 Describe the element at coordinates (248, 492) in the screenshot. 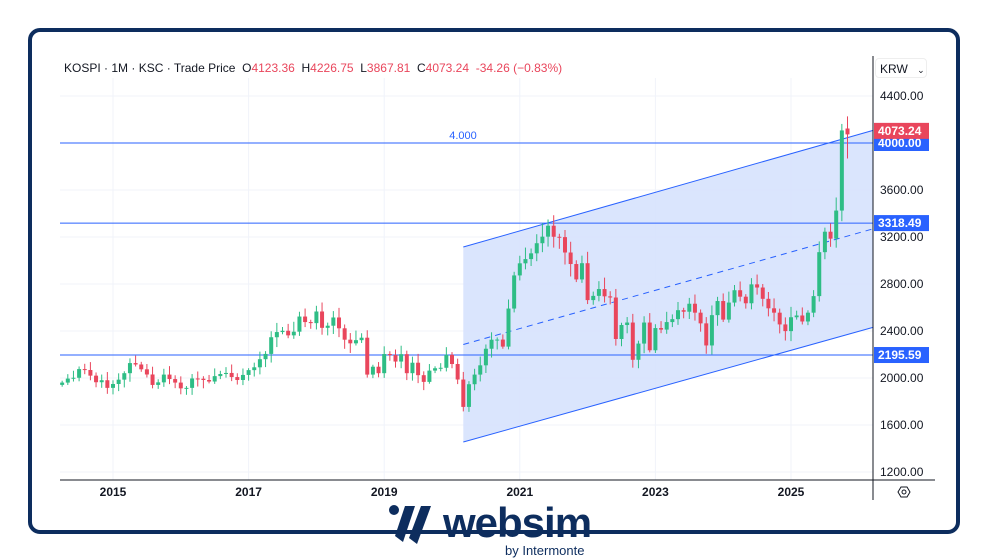

I see `x-tick-label: 2017` at that location.